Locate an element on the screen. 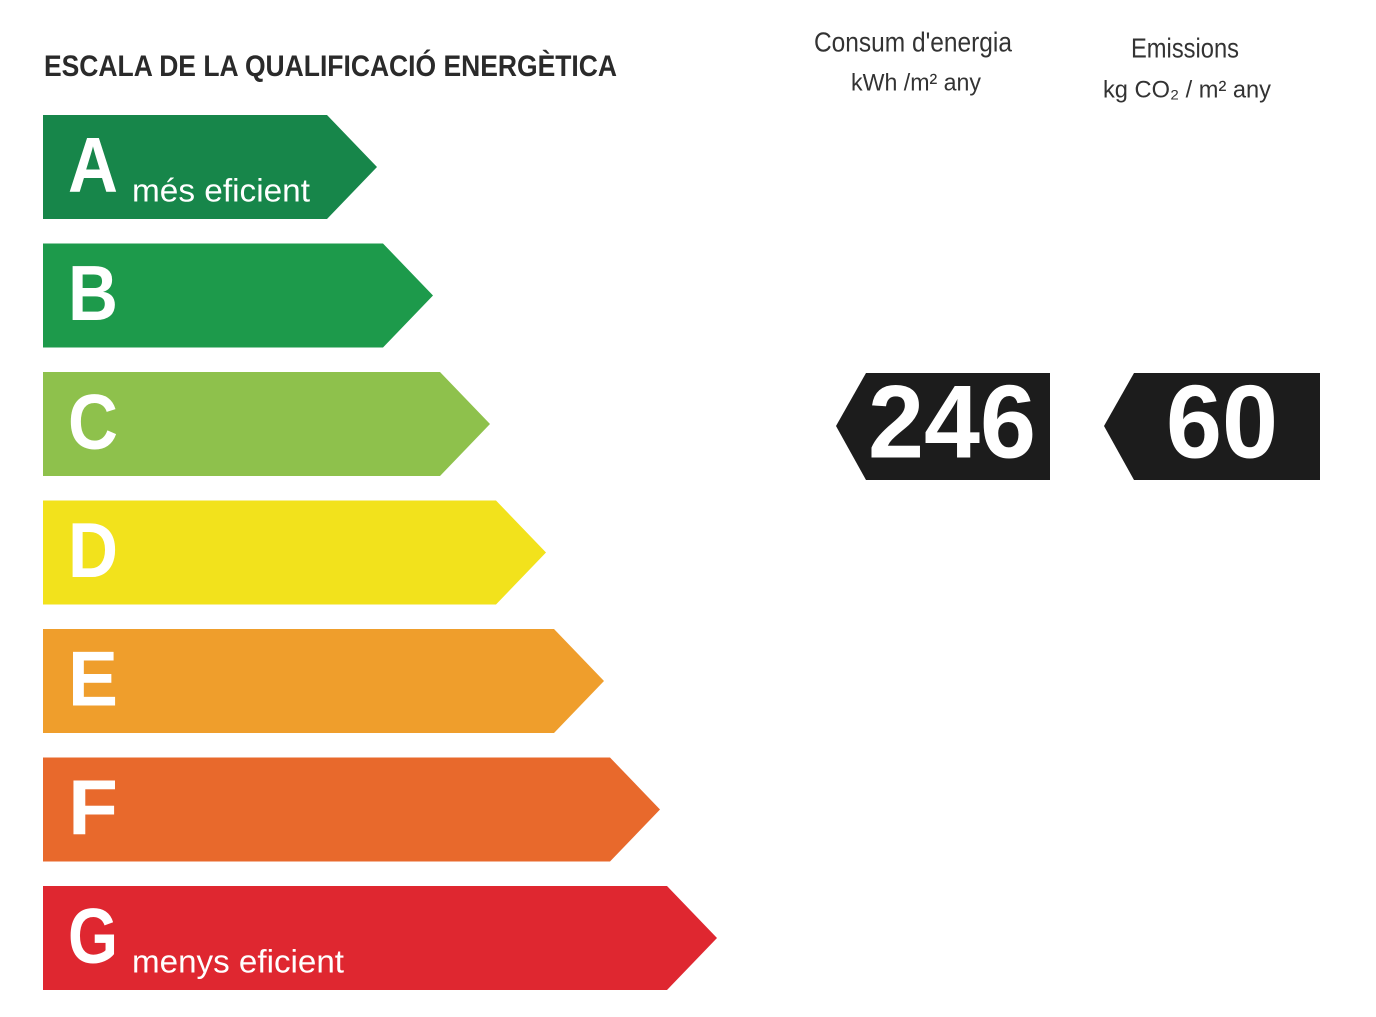  class-note: menys eficient is located at coordinates (238, 961).